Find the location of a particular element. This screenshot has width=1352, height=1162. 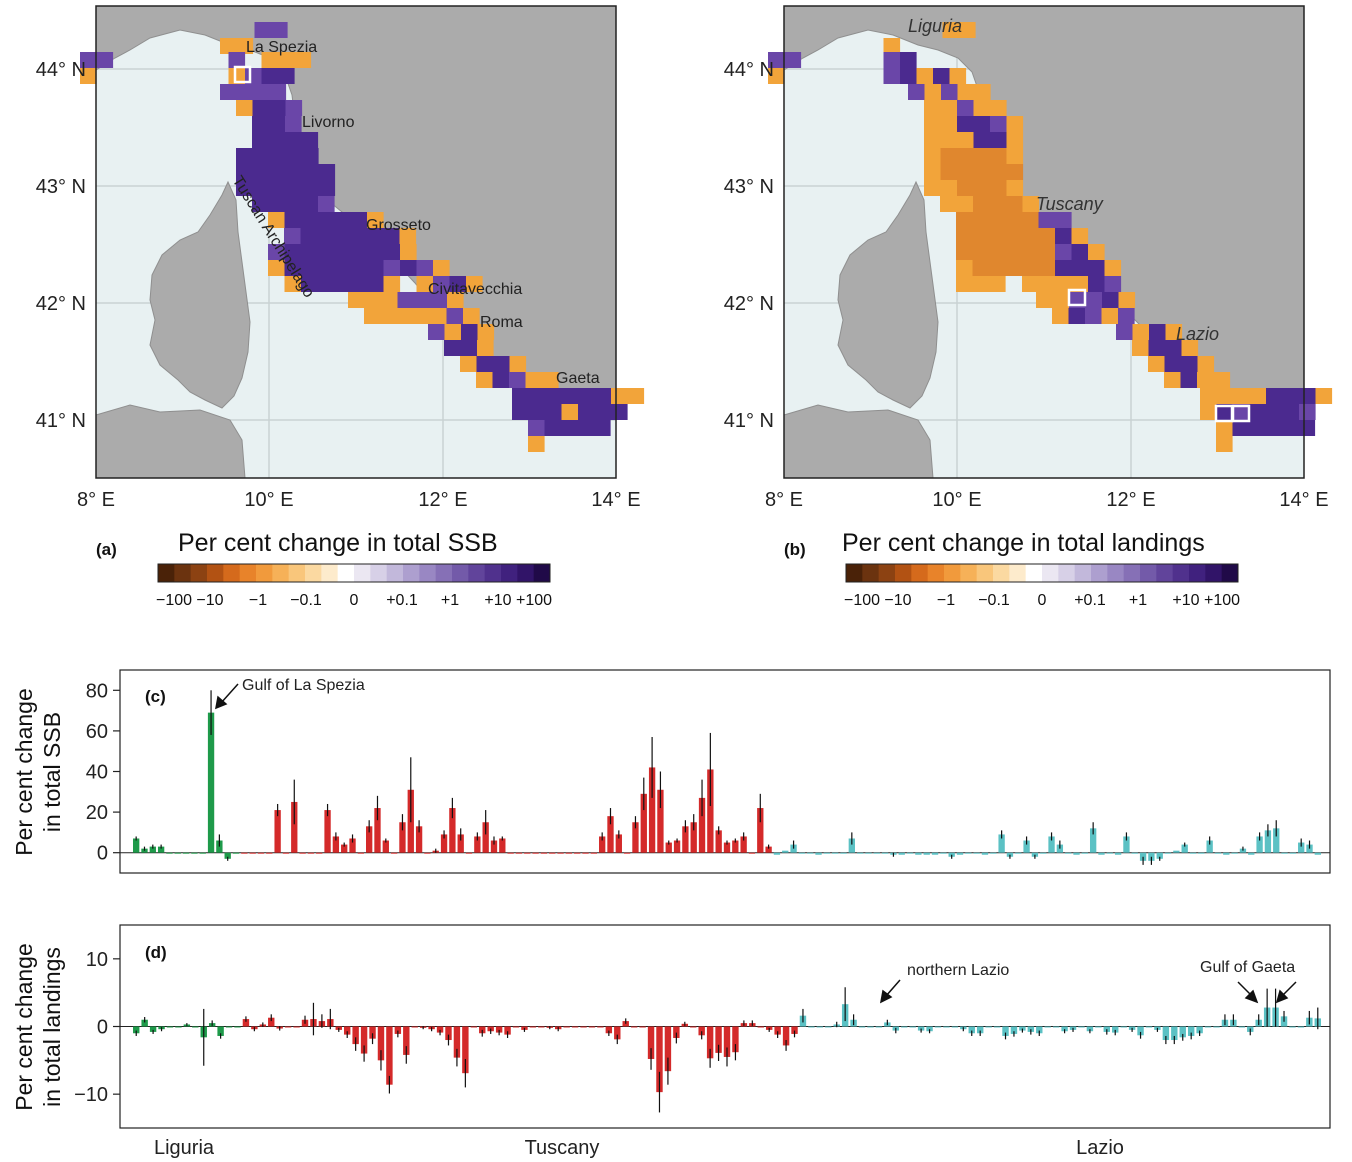

lon-tick: 10° E is located at coordinates (956, 500).